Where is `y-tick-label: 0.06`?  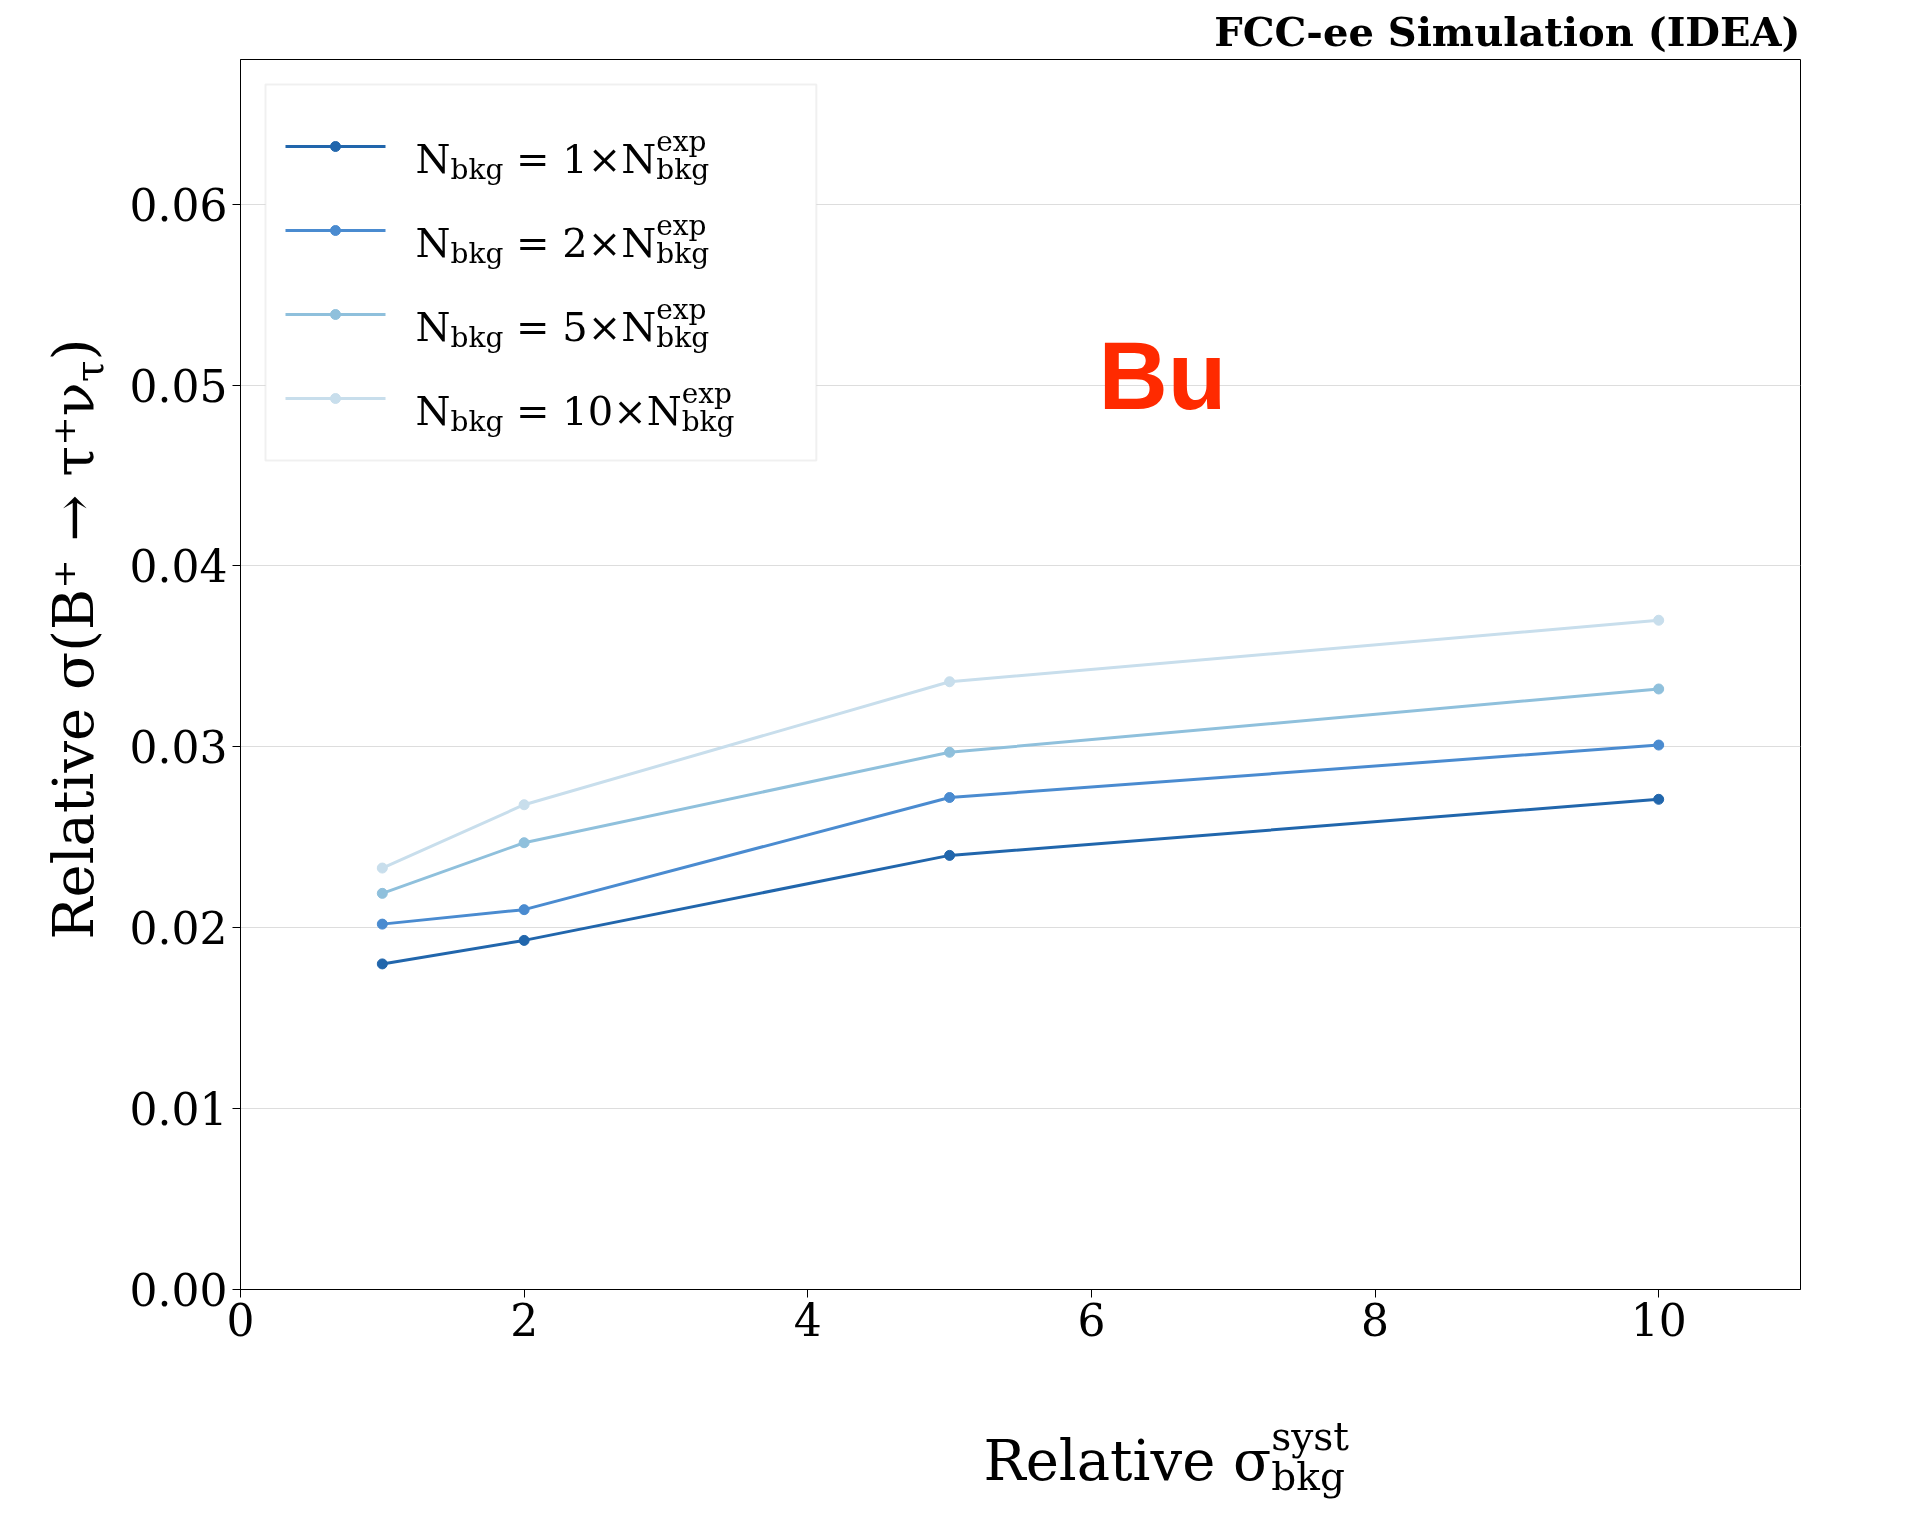 y-tick-label: 0.06 is located at coordinates (178, 205).